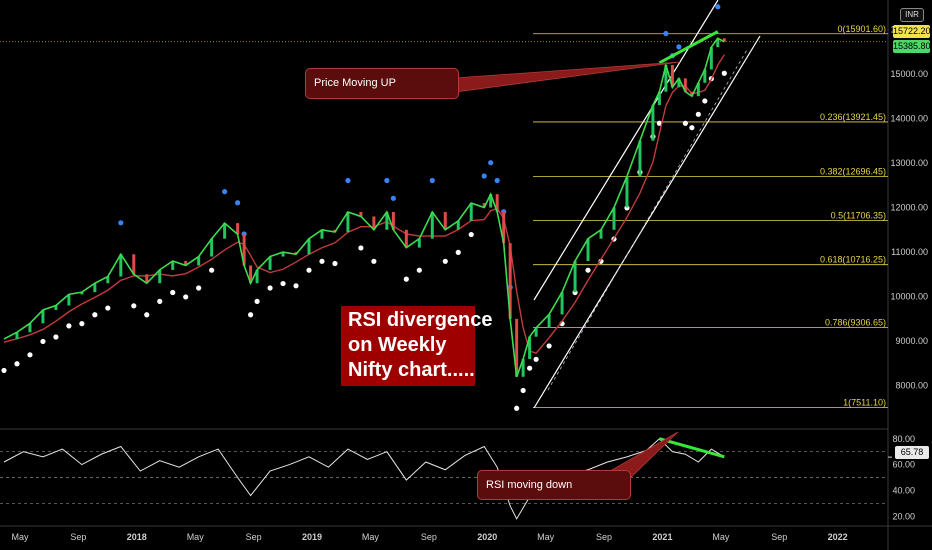  What do you see at coordinates (912, 15) in the screenshot?
I see `currency-badge: INR` at bounding box center [912, 15].